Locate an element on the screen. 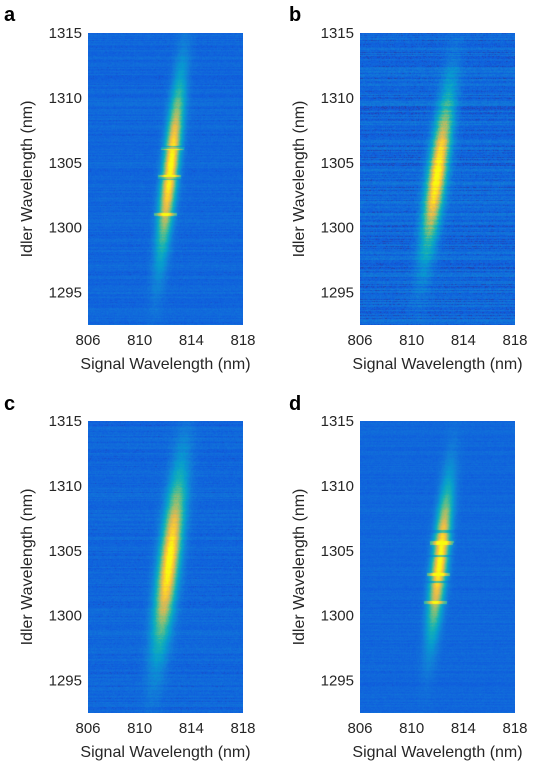 The image size is (540, 770). panel-letter: c is located at coordinates (9, 404).